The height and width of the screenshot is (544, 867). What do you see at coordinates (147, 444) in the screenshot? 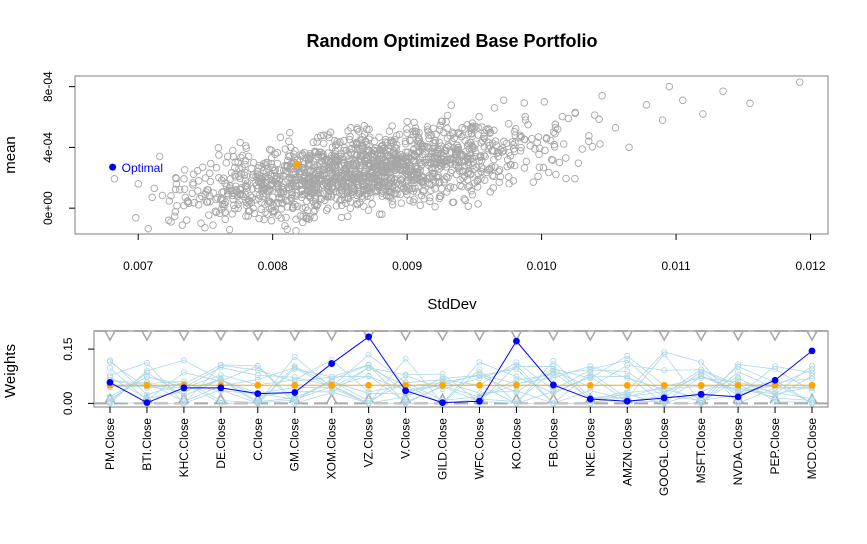
I see `x-tick-label: BTI.Close` at bounding box center [147, 444].